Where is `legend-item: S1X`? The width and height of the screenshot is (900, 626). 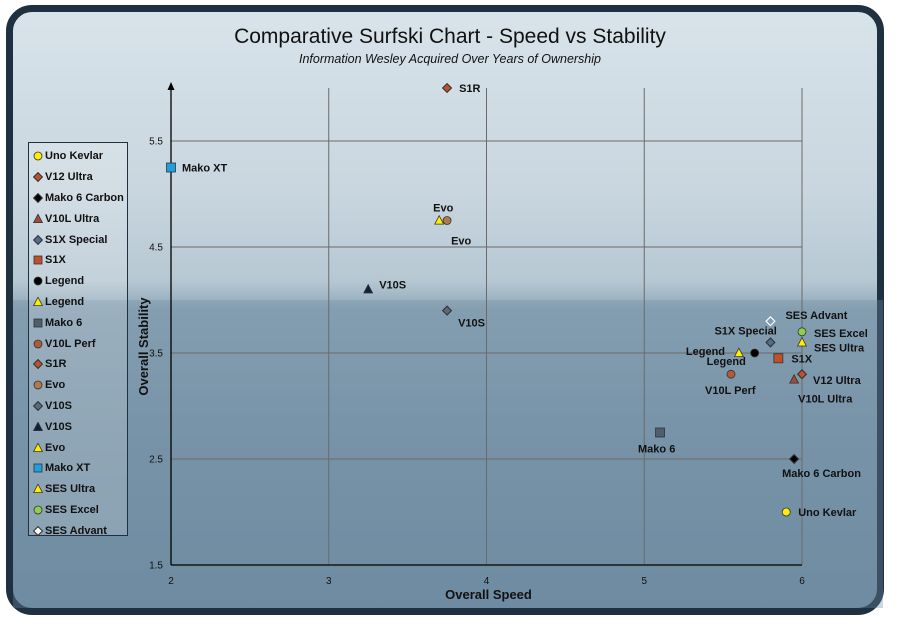 legend-item: S1X is located at coordinates (80, 260).